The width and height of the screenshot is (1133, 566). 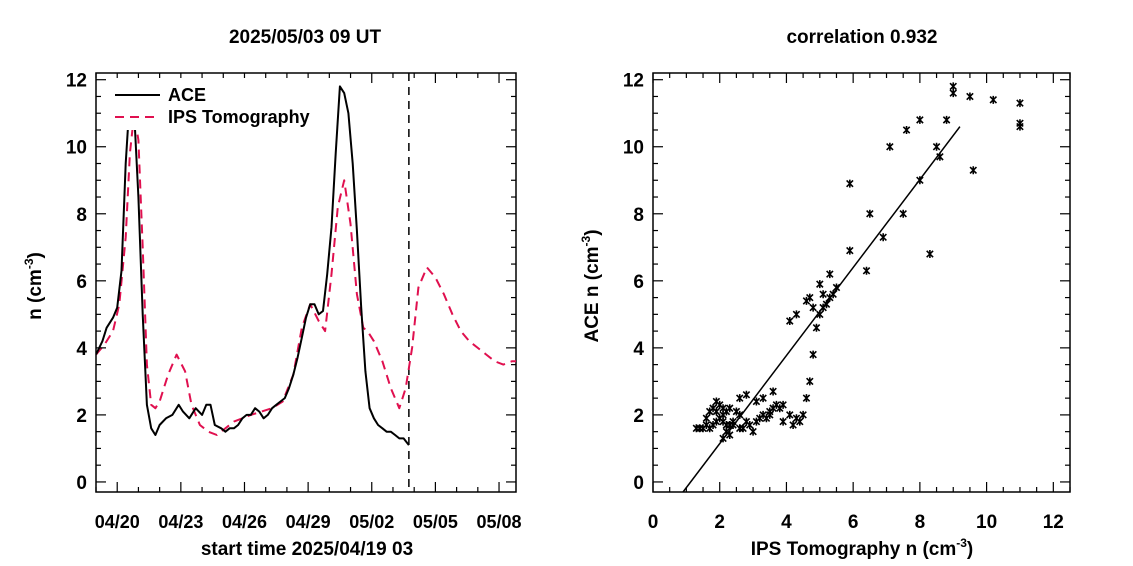 What do you see at coordinates (786, 522) in the screenshot?
I see `scatter-x-tick-label: 4` at bounding box center [786, 522].